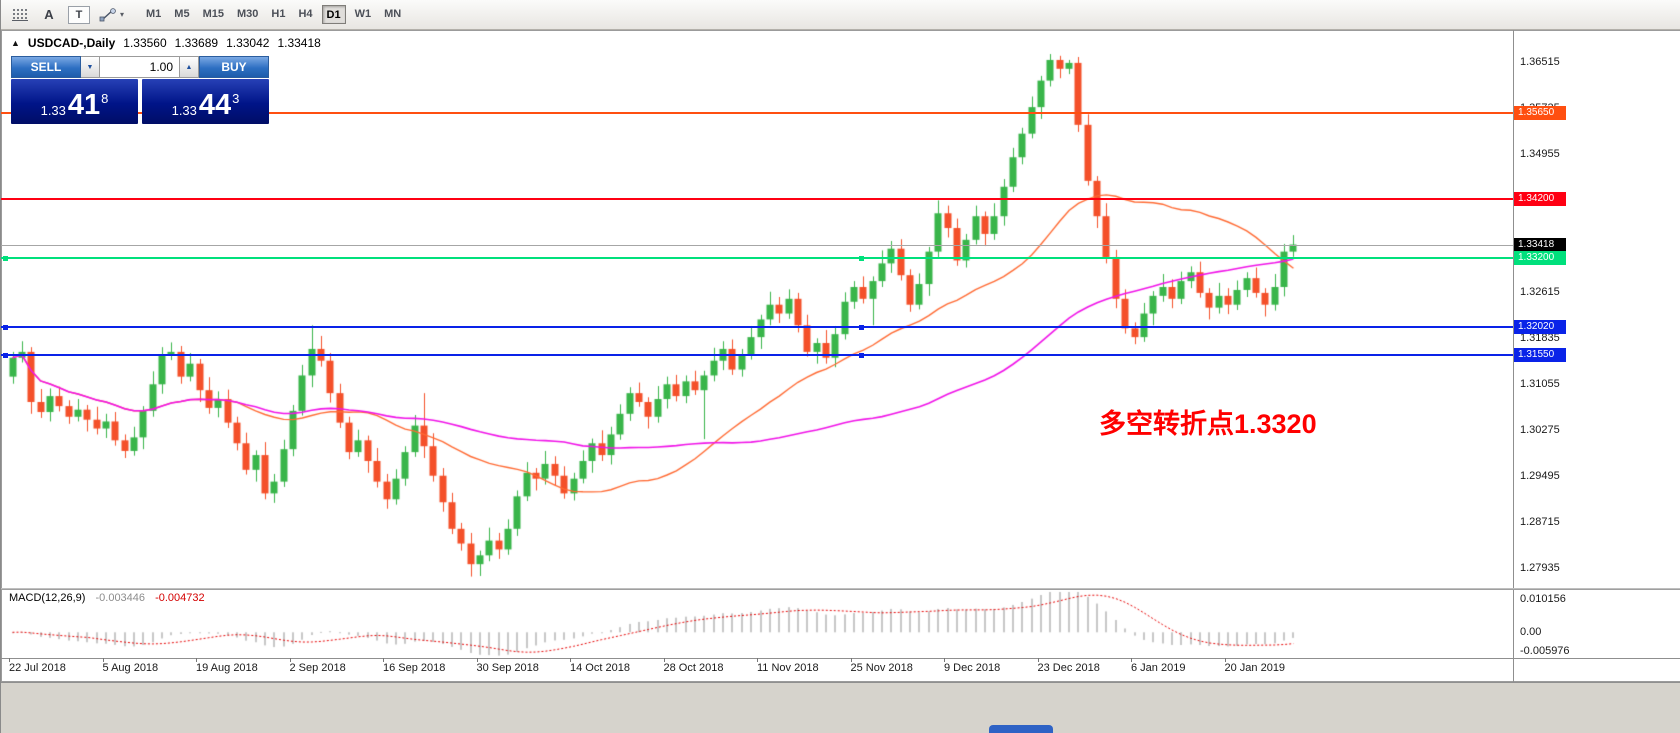 The height and width of the screenshot is (733, 1680). What do you see at coordinates (234, 67) in the screenshot?
I see `buy-button: BUY` at bounding box center [234, 67].